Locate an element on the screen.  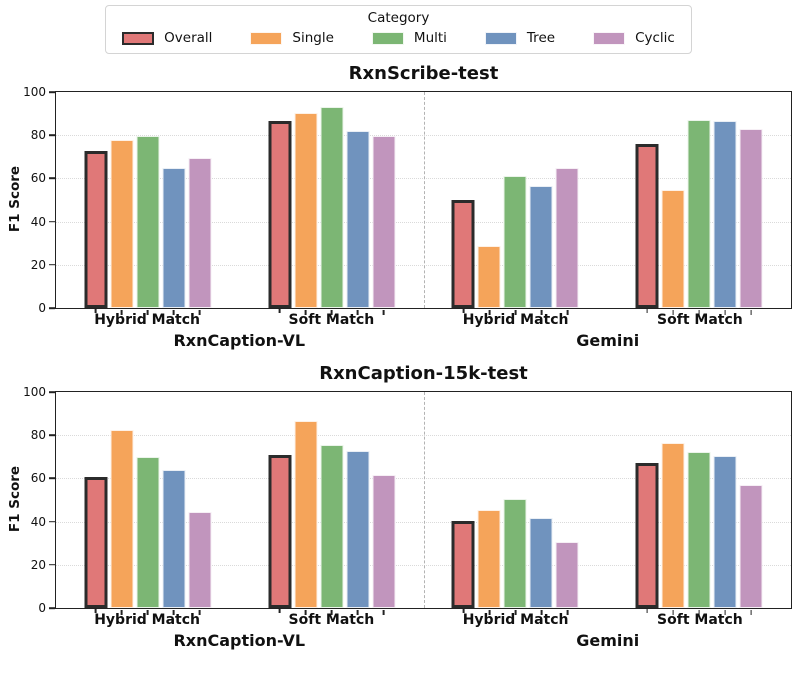
y-tick-label-0: 0 is located at coordinates (42, 608).